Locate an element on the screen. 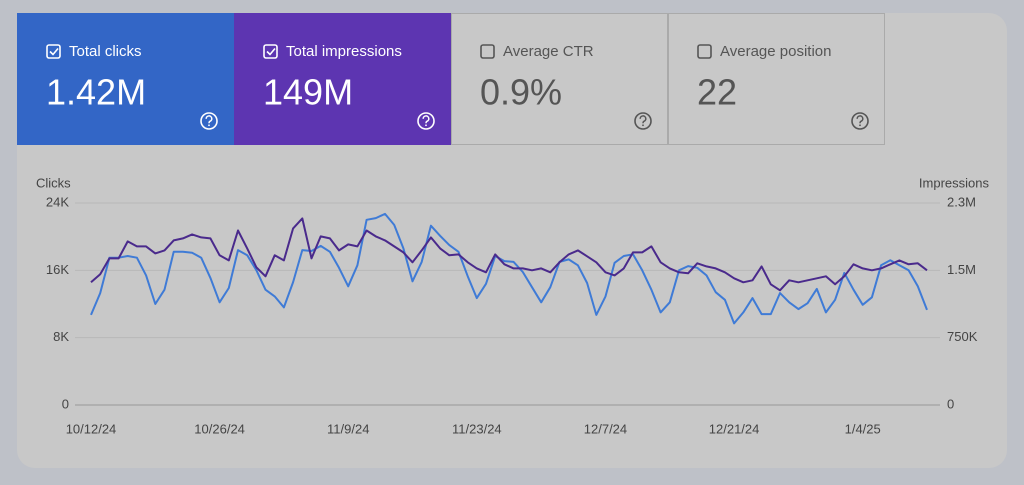  x-tick-label: 10/26/24 is located at coordinates (219, 428).